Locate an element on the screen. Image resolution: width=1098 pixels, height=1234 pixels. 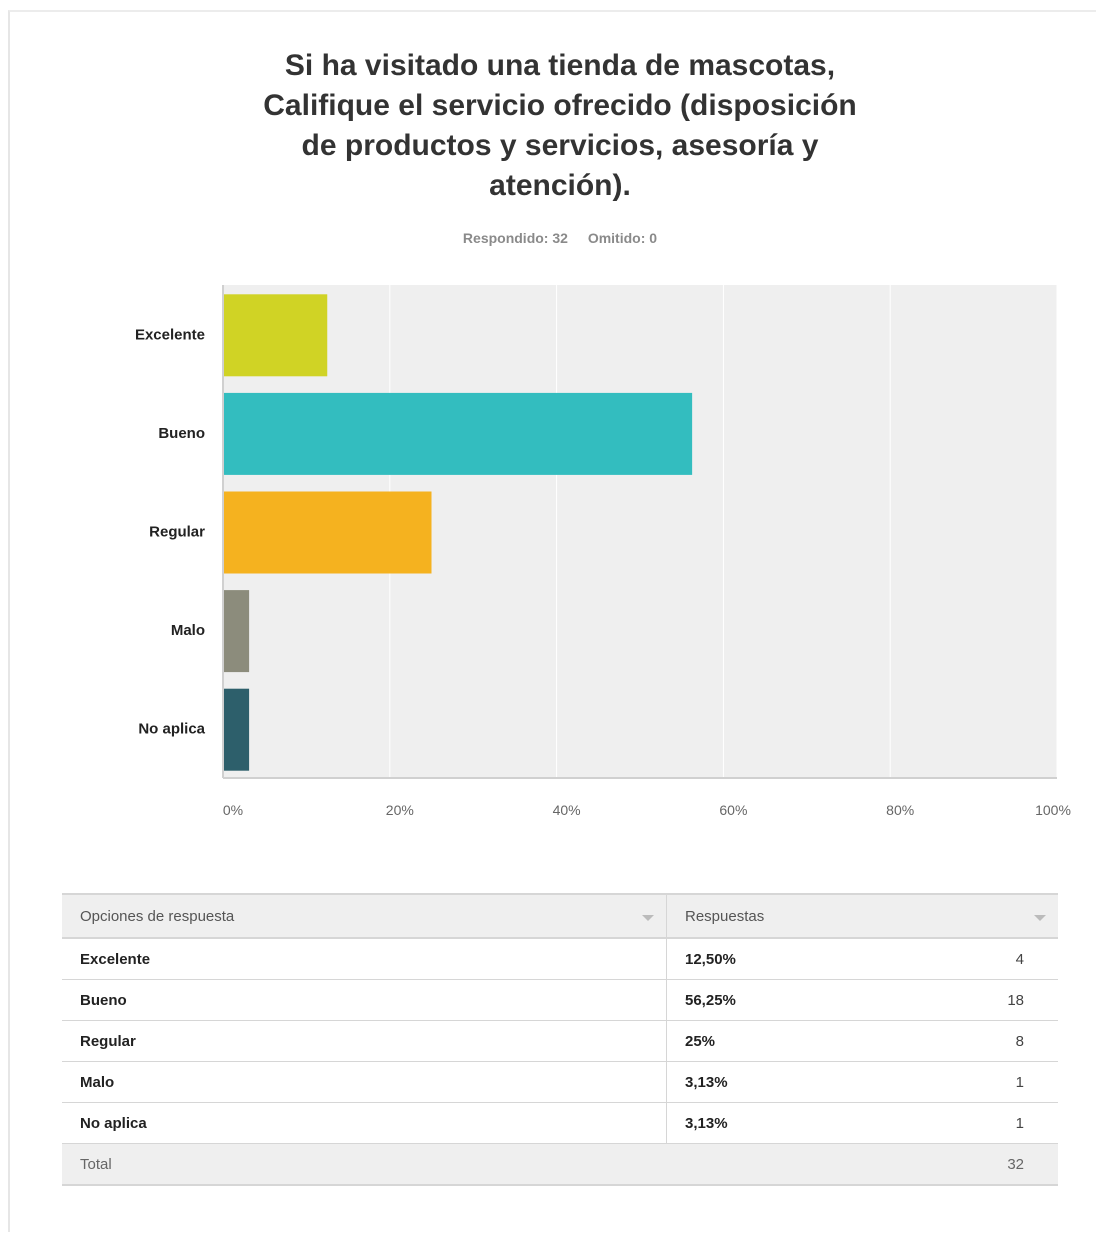
table-row: Malo 3,13% 1 is located at coordinates (560, 1082).